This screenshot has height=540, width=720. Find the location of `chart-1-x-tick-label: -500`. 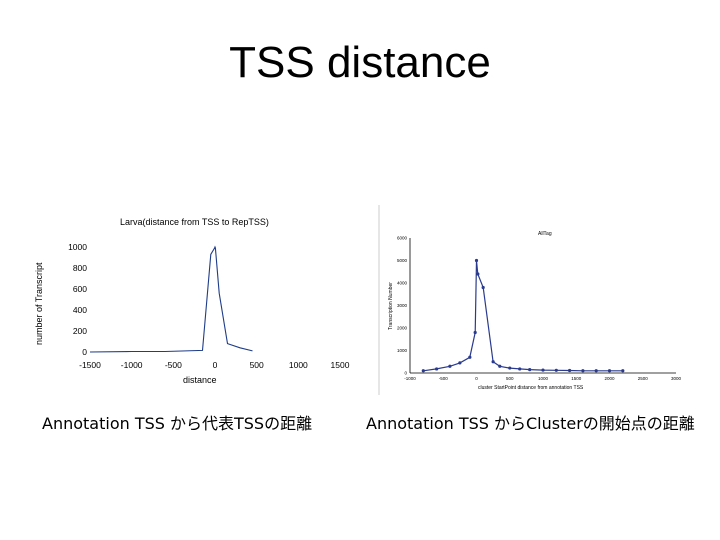

chart-1-x-tick-label: -500 is located at coordinates (444, 378).